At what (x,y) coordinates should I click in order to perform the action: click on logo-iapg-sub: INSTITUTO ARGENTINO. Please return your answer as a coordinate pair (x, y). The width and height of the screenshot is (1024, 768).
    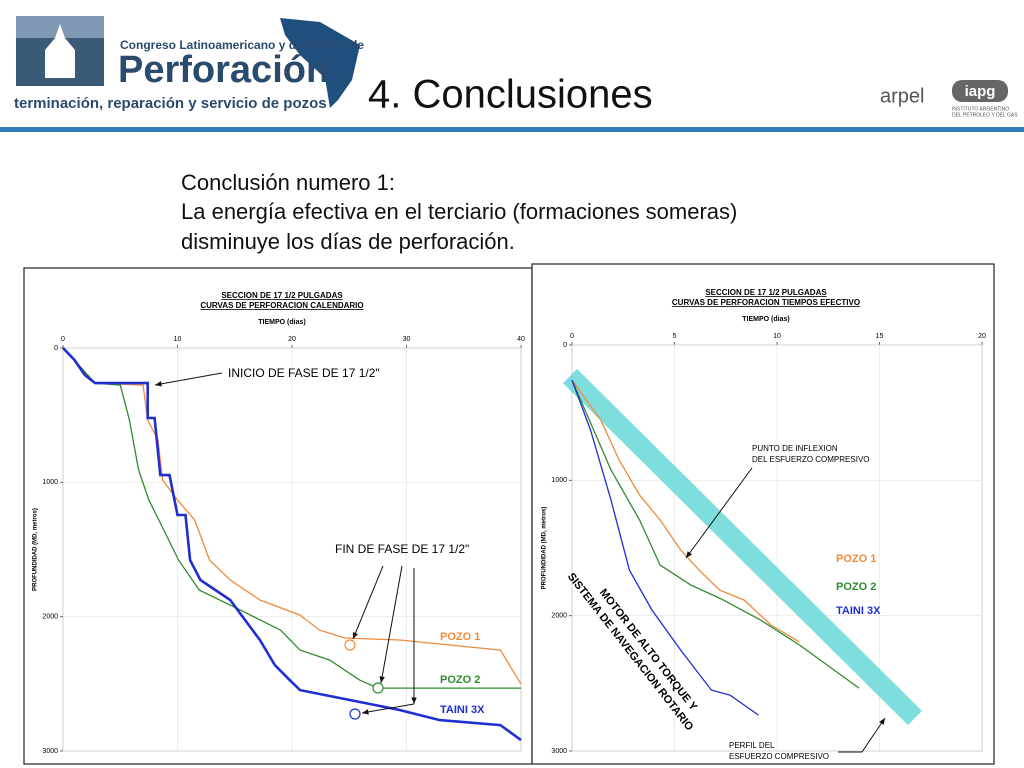
    Looking at the image, I should click on (980, 109).